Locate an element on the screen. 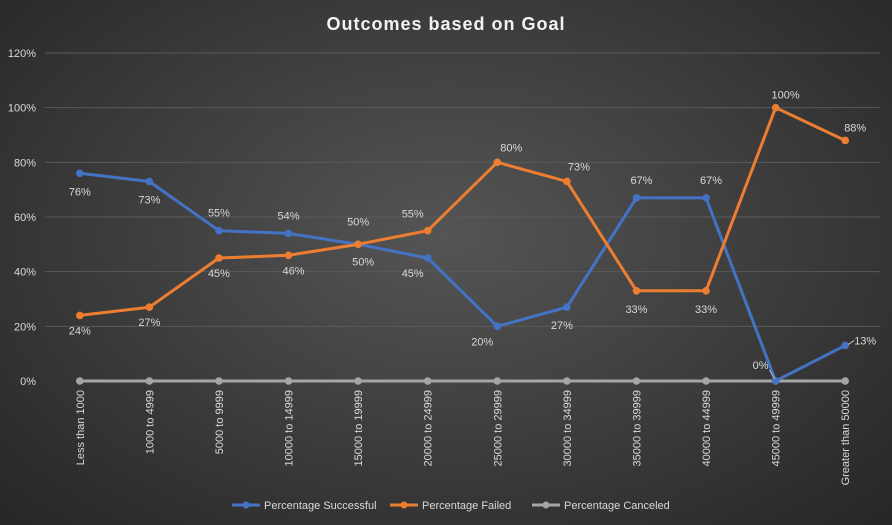  legend-item: Percentage Canceled is located at coordinates (601, 506).